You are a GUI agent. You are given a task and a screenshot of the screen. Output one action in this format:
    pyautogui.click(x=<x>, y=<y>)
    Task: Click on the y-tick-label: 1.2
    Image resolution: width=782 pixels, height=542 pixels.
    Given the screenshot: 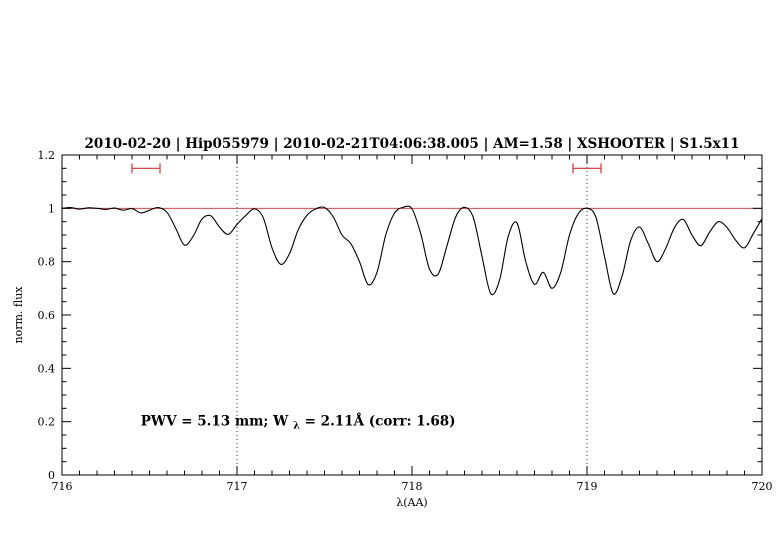 What is the action you would take?
    pyautogui.click(x=47, y=155)
    